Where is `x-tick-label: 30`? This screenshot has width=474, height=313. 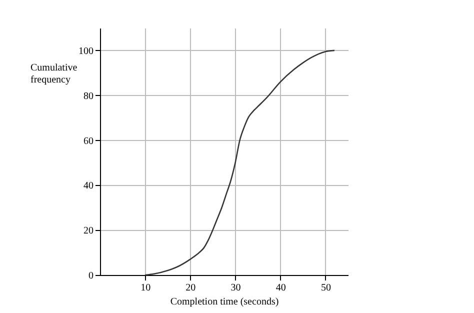 x-tick-label: 30 is located at coordinates (235, 288).